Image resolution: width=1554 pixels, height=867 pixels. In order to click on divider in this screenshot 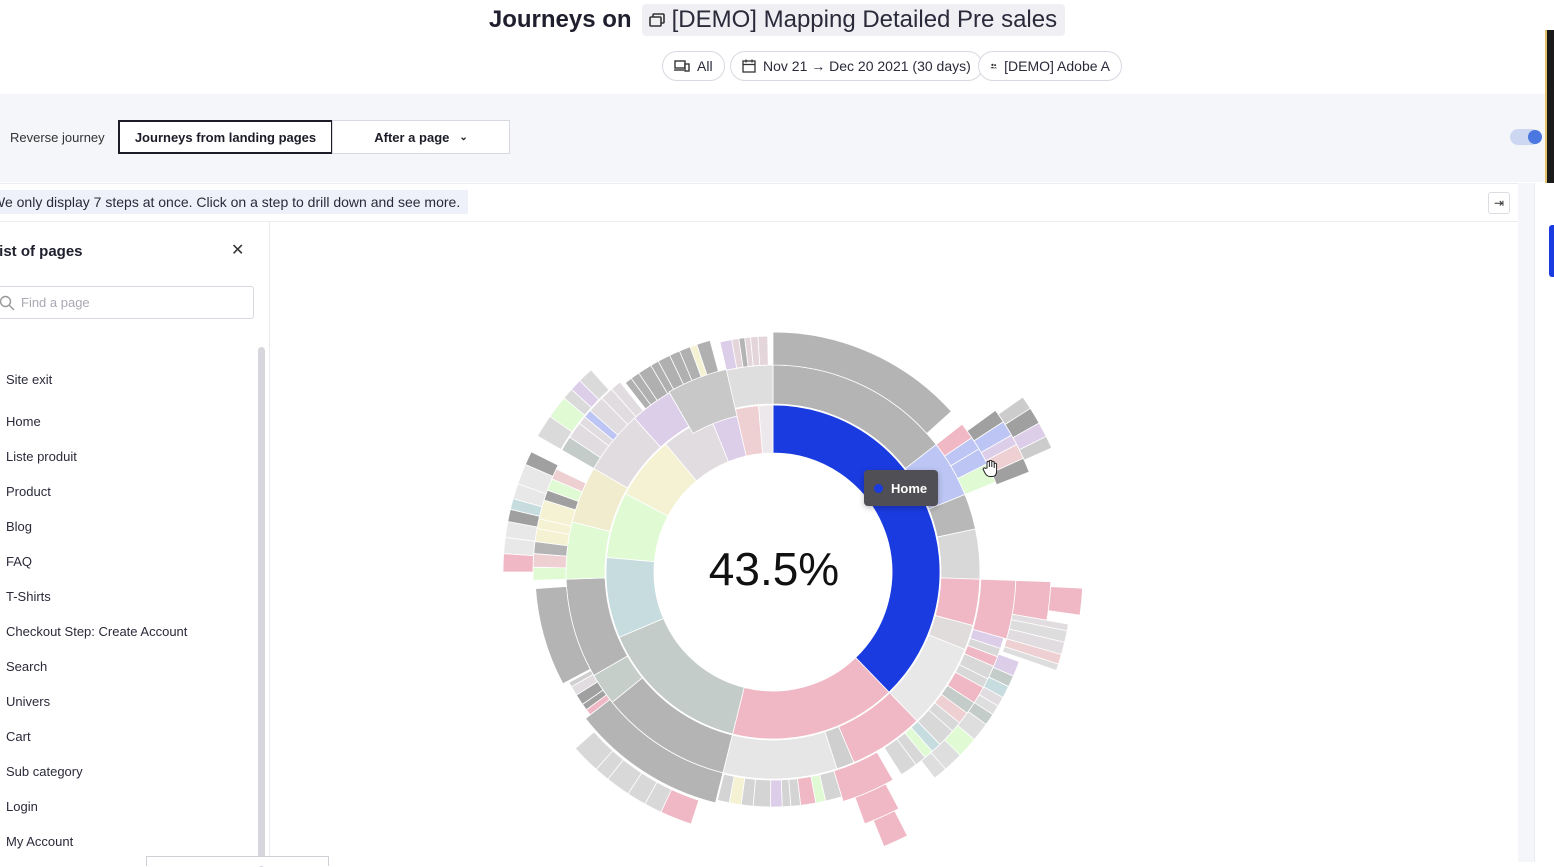, I will do `click(759, 221)`.